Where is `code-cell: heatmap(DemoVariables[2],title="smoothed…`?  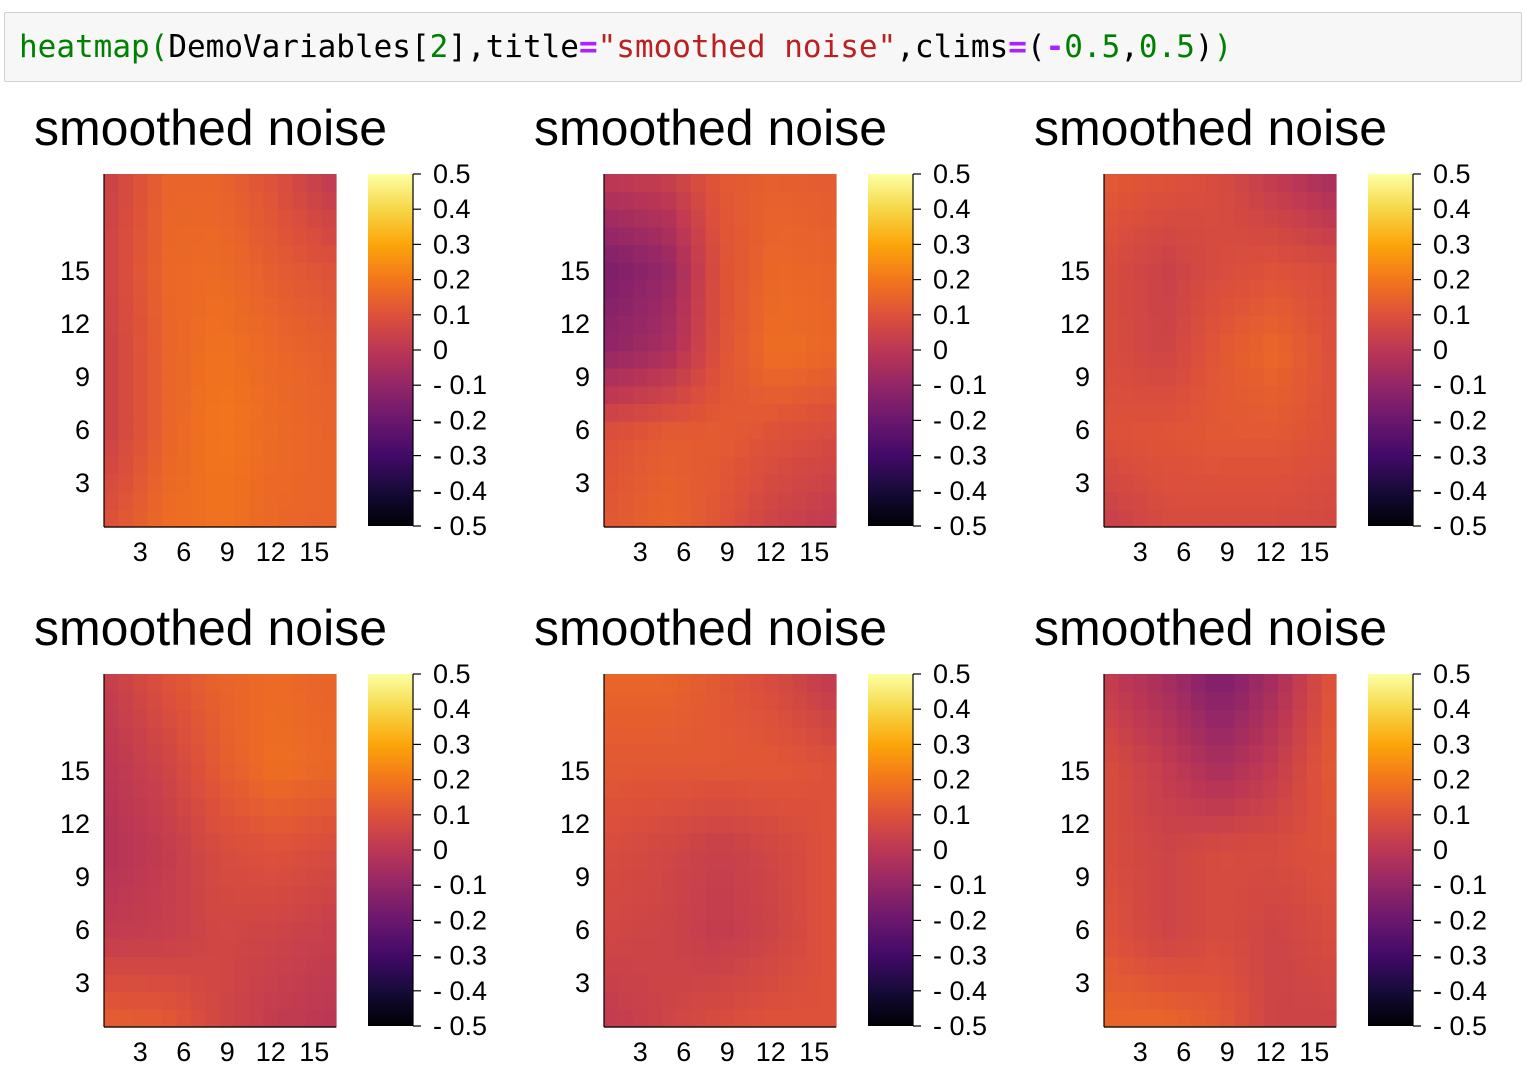 code-cell: heatmap(DemoVariables[2],title="smoothed… is located at coordinates (763, 47).